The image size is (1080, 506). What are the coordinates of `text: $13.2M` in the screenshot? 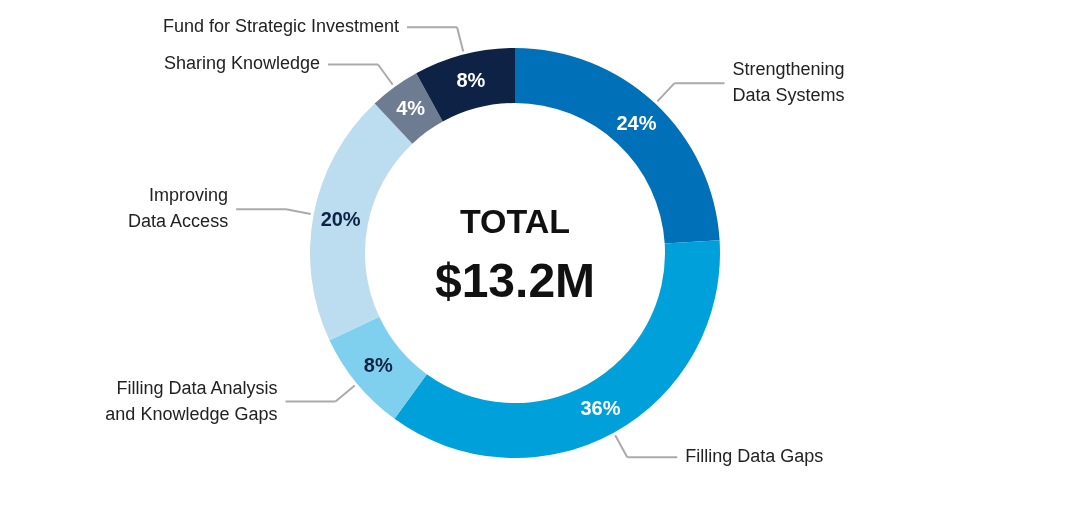 It's located at (515, 280).